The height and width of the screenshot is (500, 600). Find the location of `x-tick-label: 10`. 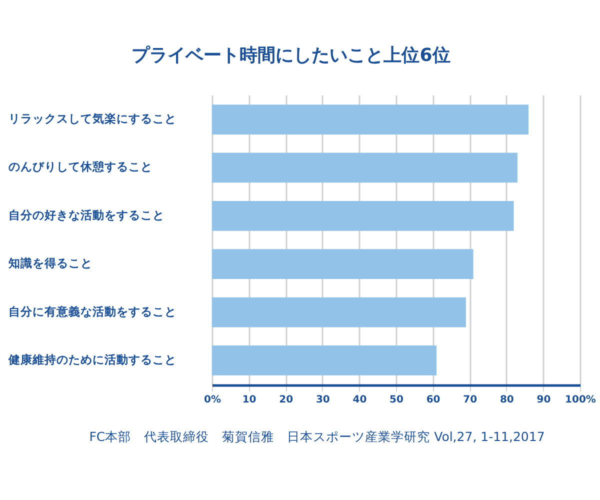

x-tick-label: 10 is located at coordinates (249, 400).